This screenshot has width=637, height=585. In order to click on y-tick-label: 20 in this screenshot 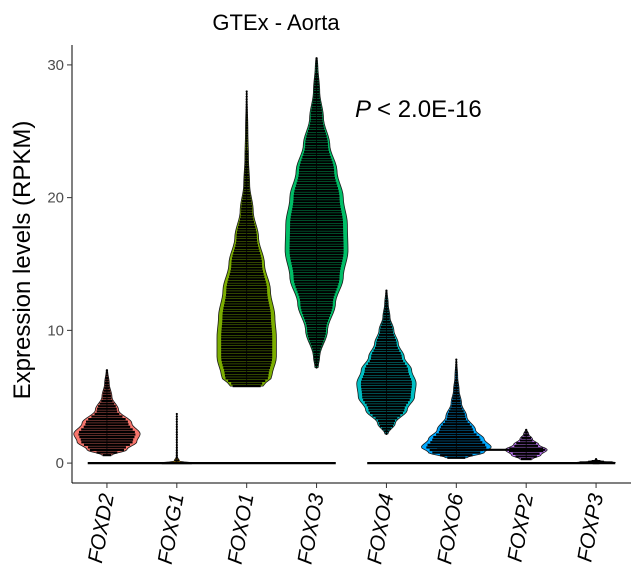, I will do `click(55, 198)`.